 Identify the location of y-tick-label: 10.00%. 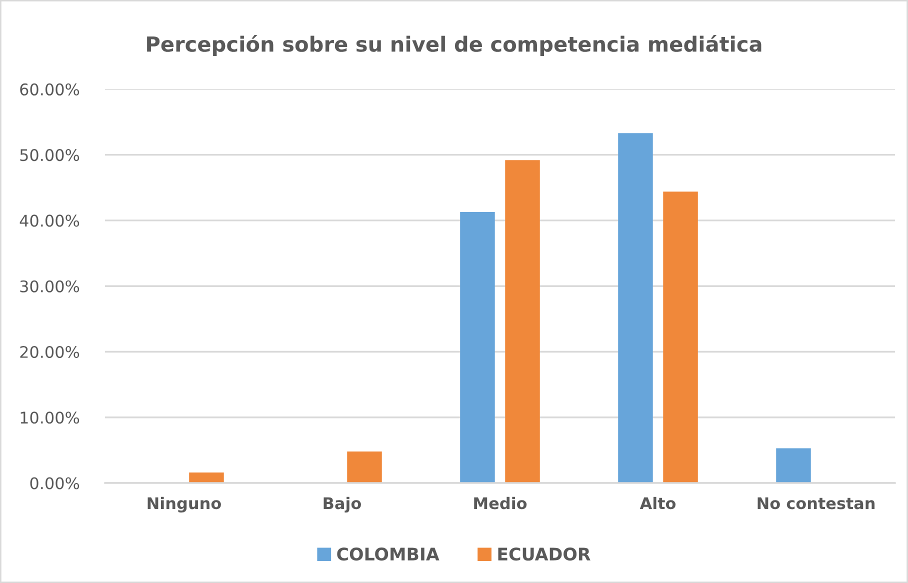
(50, 418).